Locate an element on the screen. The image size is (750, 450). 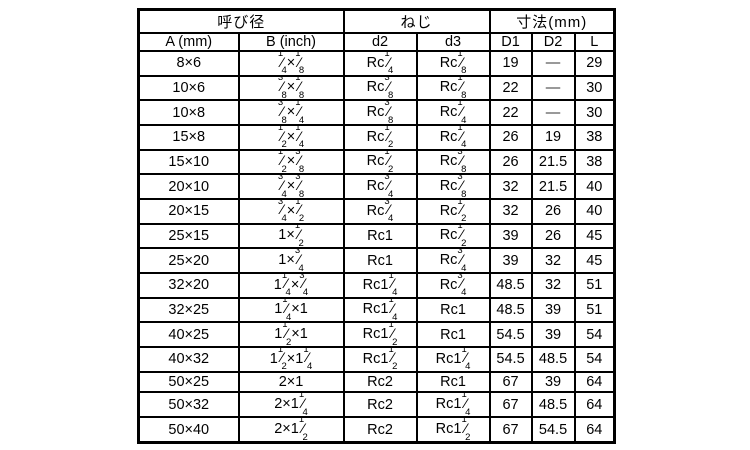
table-row: 15×10 1⁄2×3⁄8 Rc1⁄2 Rc3⁄8 26 21.5 38 is located at coordinates (376, 162).